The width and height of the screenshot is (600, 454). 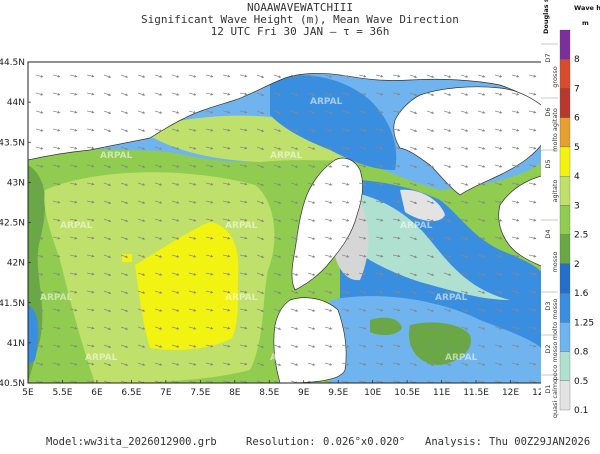 I want to click on colorbar-tick-label: 0.5, so click(x=581, y=382).